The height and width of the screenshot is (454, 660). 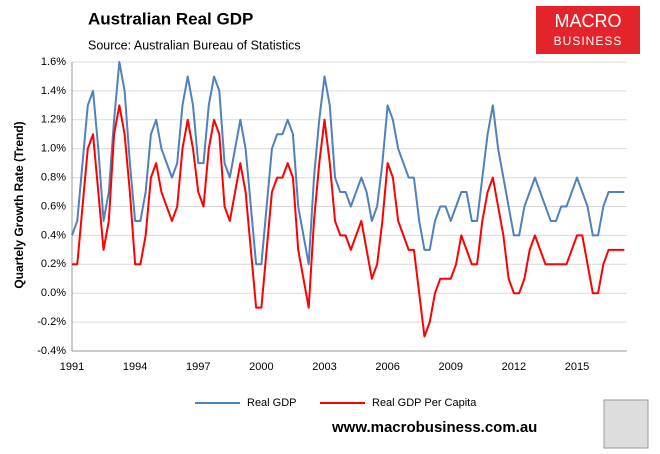 What do you see at coordinates (261, 367) in the screenshot?
I see `x-tick-label: 2000` at bounding box center [261, 367].